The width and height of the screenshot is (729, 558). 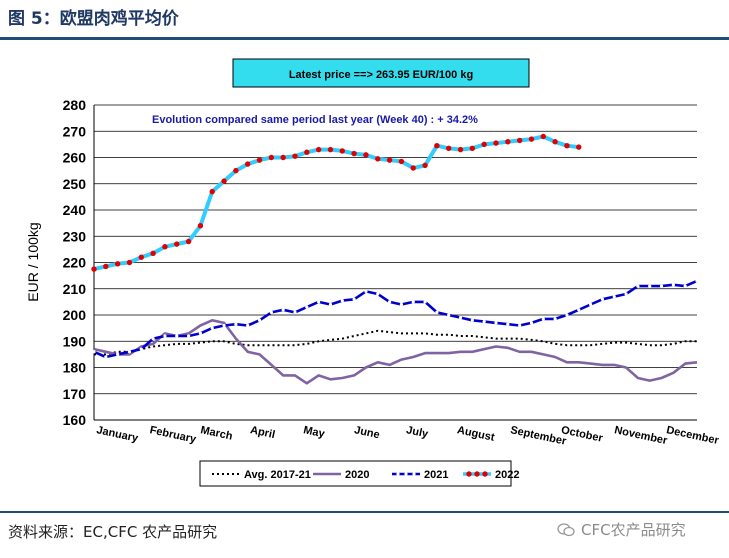 I want to click on point-2022-w9, so click(x=188, y=241).